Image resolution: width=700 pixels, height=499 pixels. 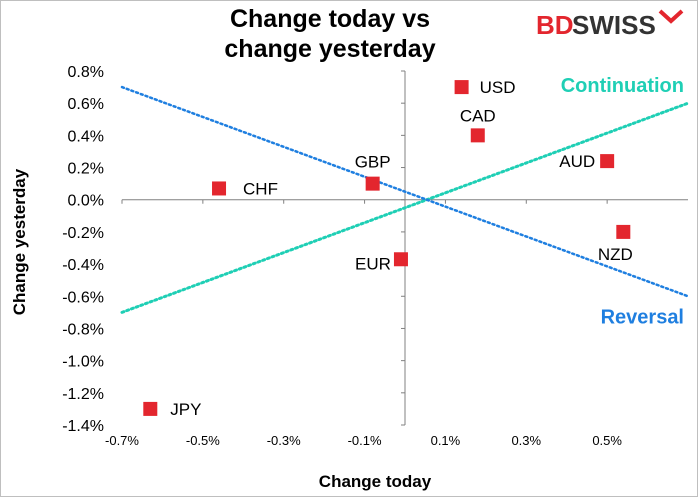 I want to click on chart-title-line2: change yesterday, so click(x=330, y=49).